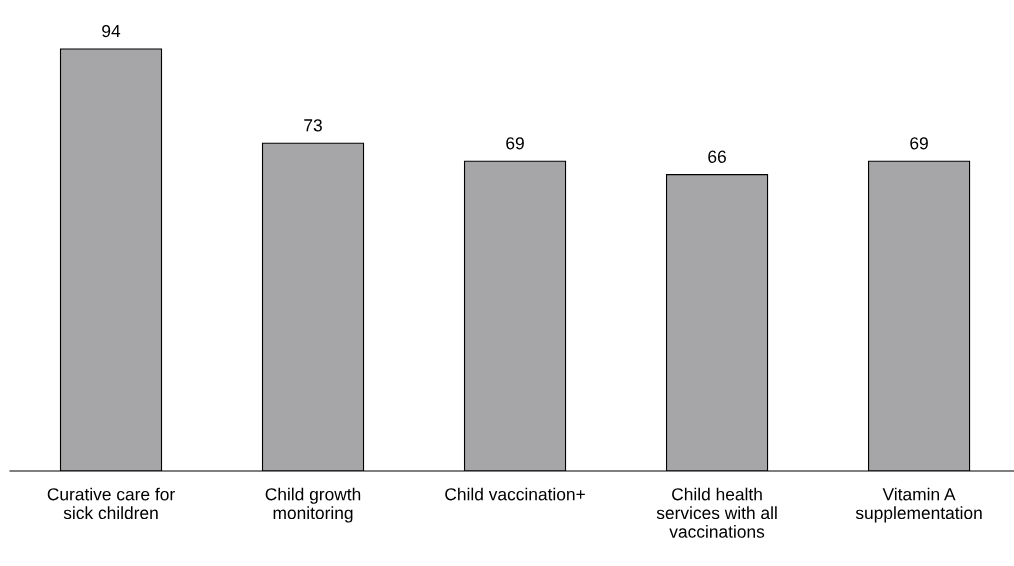  I want to click on data-label: 66, so click(717, 156).